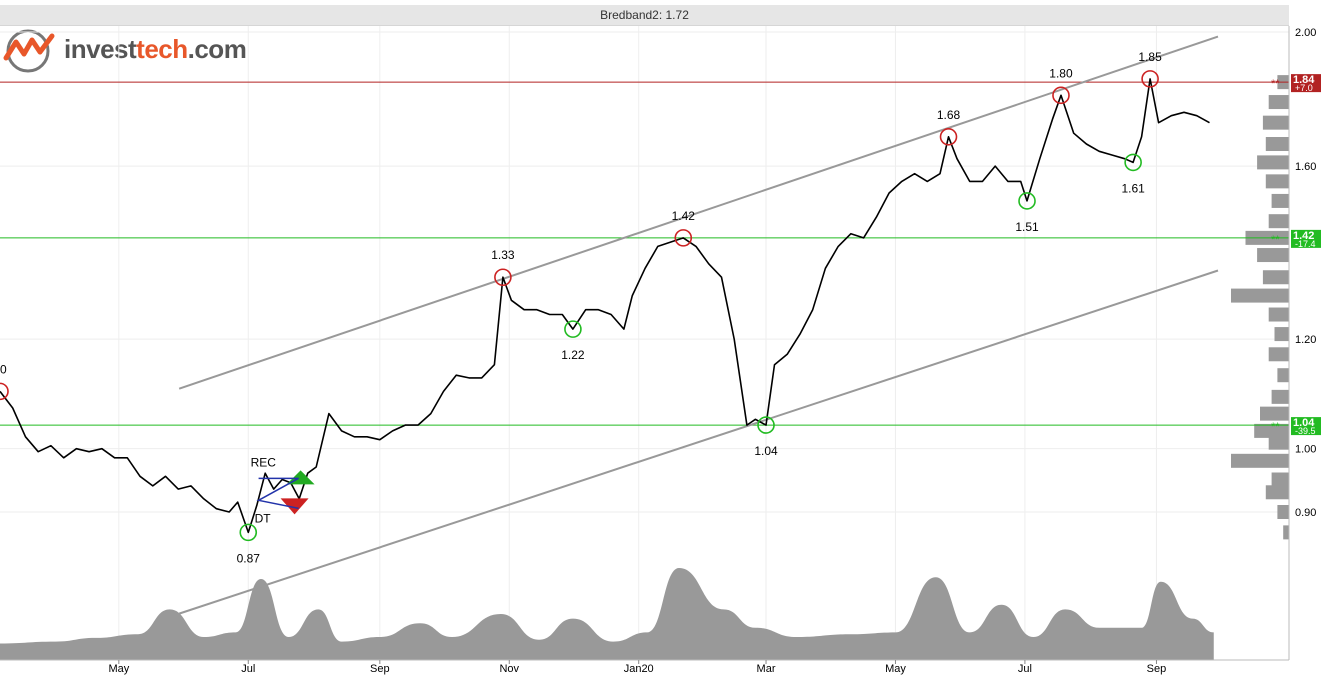 Image resolution: width=1321 pixels, height=680 pixels. Describe the element at coordinates (949, 115) in the screenshot. I see `pivot-label: 1.68` at that location.